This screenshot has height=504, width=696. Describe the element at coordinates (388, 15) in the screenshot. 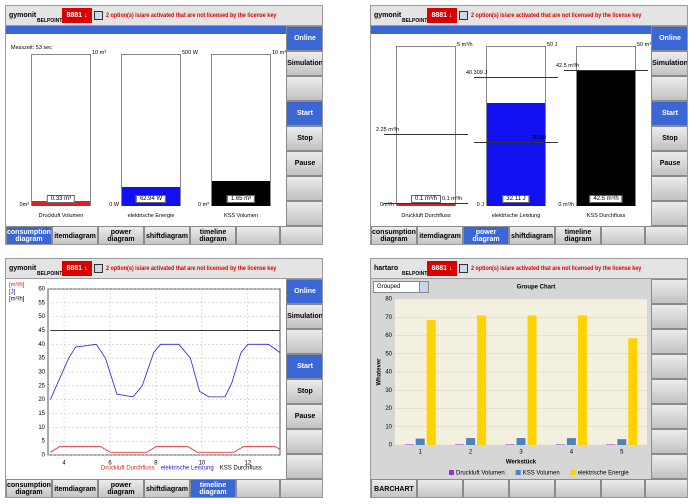

I see `logo: gymonit` at that location.